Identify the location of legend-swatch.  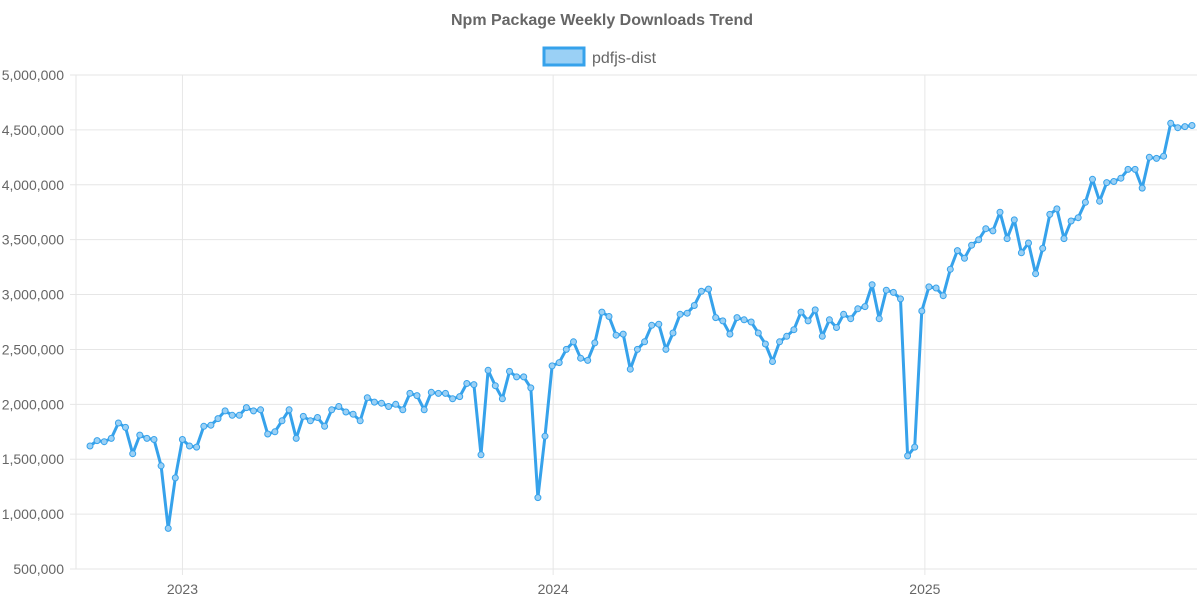
(564, 56).